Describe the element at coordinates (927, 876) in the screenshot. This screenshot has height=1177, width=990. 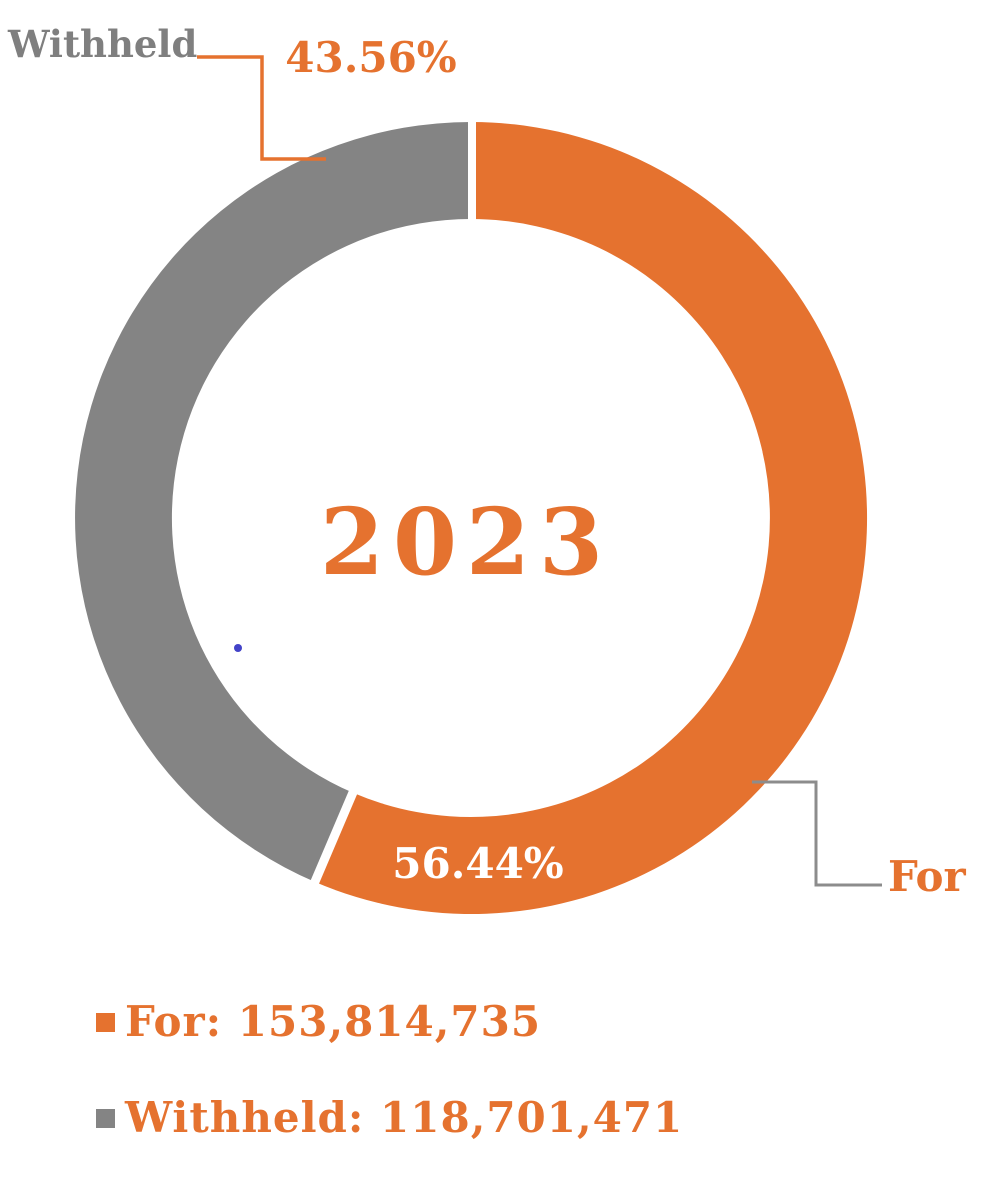
I see `for-callout-label: For` at that location.